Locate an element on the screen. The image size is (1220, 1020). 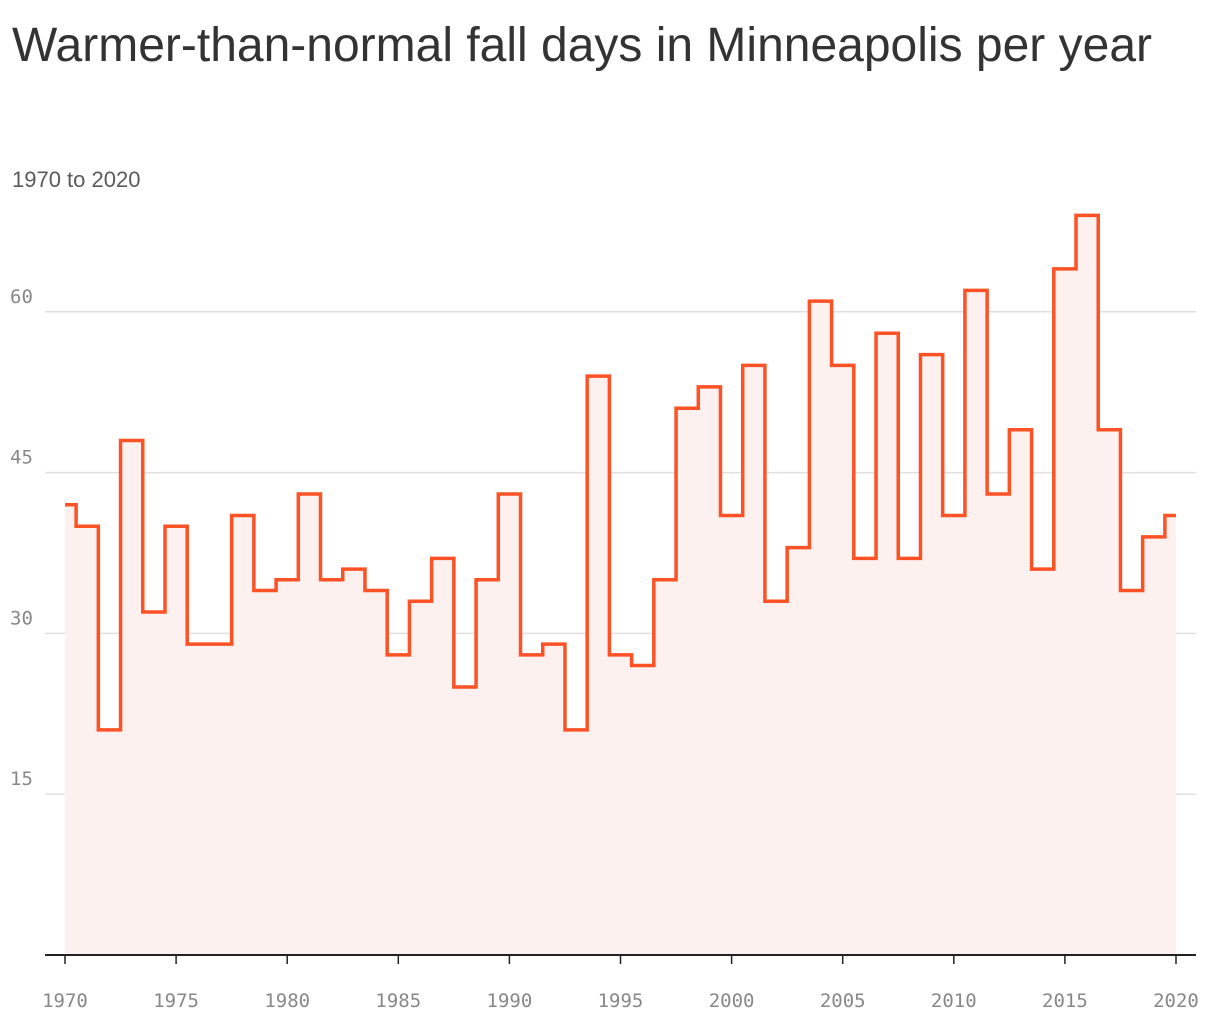
x-tick-label: 1975 is located at coordinates (176, 1001).